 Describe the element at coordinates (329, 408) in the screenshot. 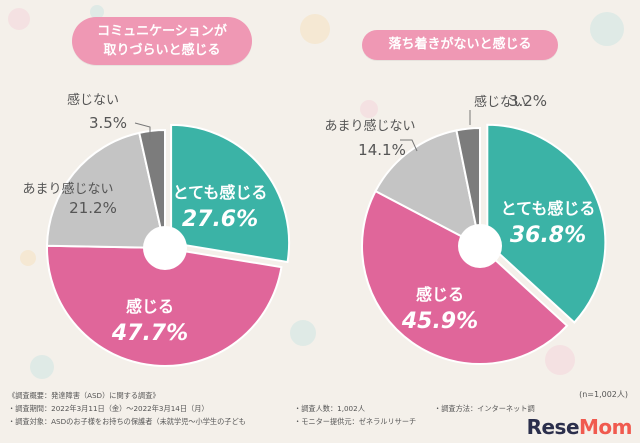

I see `footer-count: ・調査人数：1,002人` at that location.